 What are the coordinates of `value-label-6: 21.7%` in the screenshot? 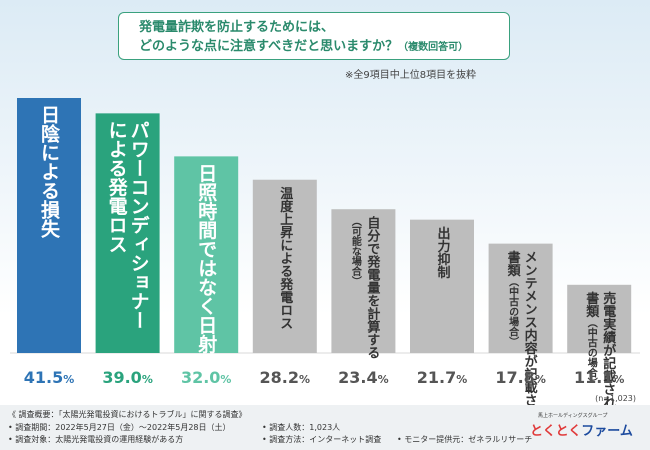 It's located at (442, 377).